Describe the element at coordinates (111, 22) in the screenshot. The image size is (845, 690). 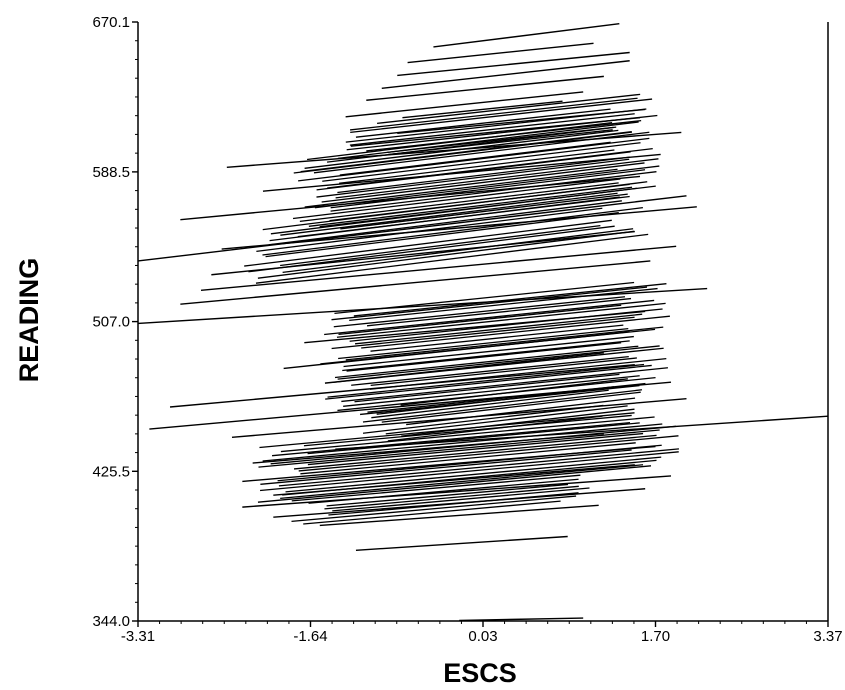
I see `y-tick-label: 670.1` at that location.